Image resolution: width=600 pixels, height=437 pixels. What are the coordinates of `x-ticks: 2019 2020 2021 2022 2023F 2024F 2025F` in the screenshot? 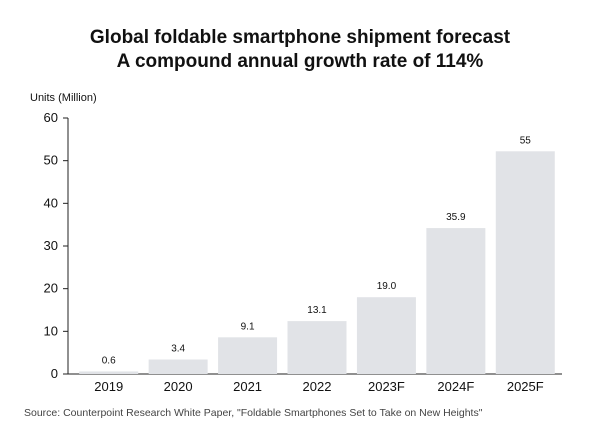 It's located at (319, 386).